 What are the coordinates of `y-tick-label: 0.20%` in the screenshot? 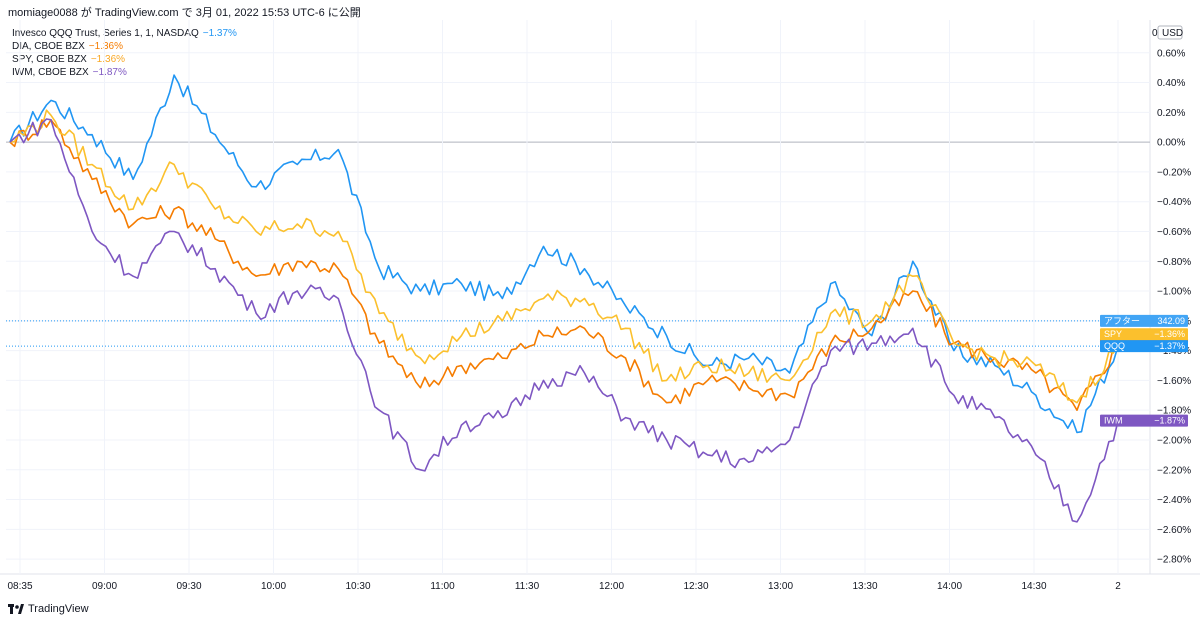 It's located at (1171, 113).